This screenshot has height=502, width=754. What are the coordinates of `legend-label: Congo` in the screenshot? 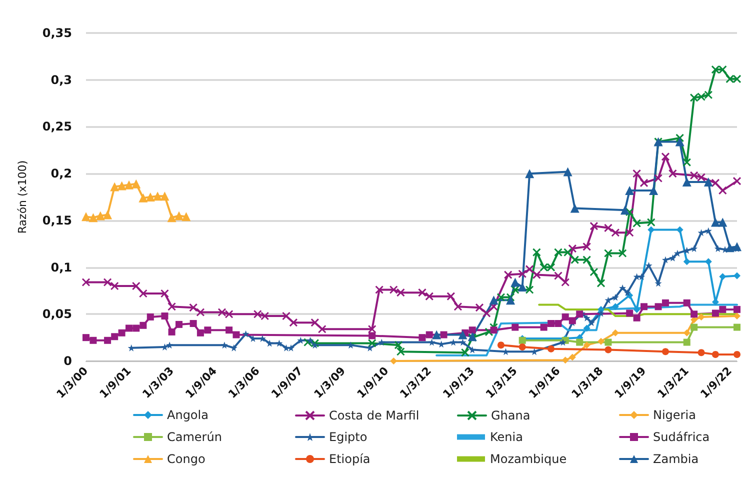 It's located at (186, 459).